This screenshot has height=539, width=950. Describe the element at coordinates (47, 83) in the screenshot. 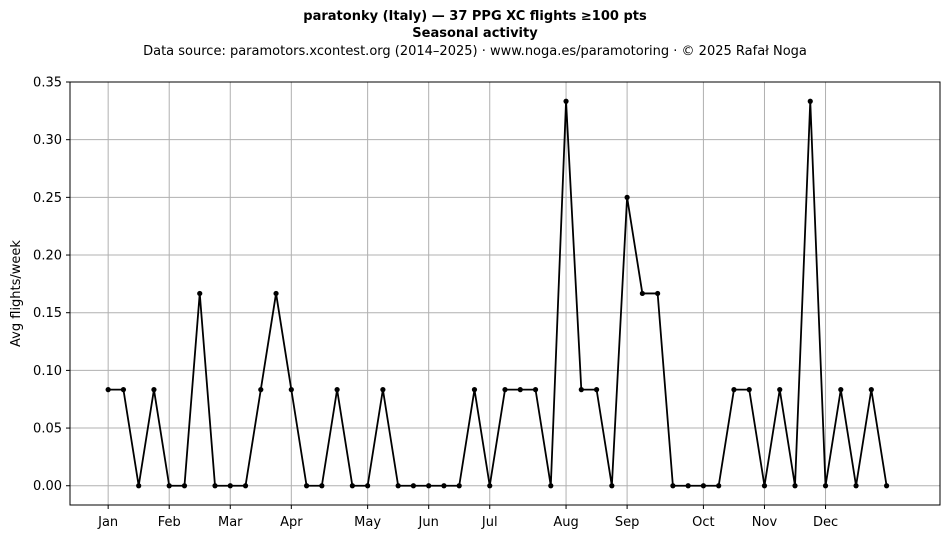

I see `y-tick-label: 0.35` at that location.